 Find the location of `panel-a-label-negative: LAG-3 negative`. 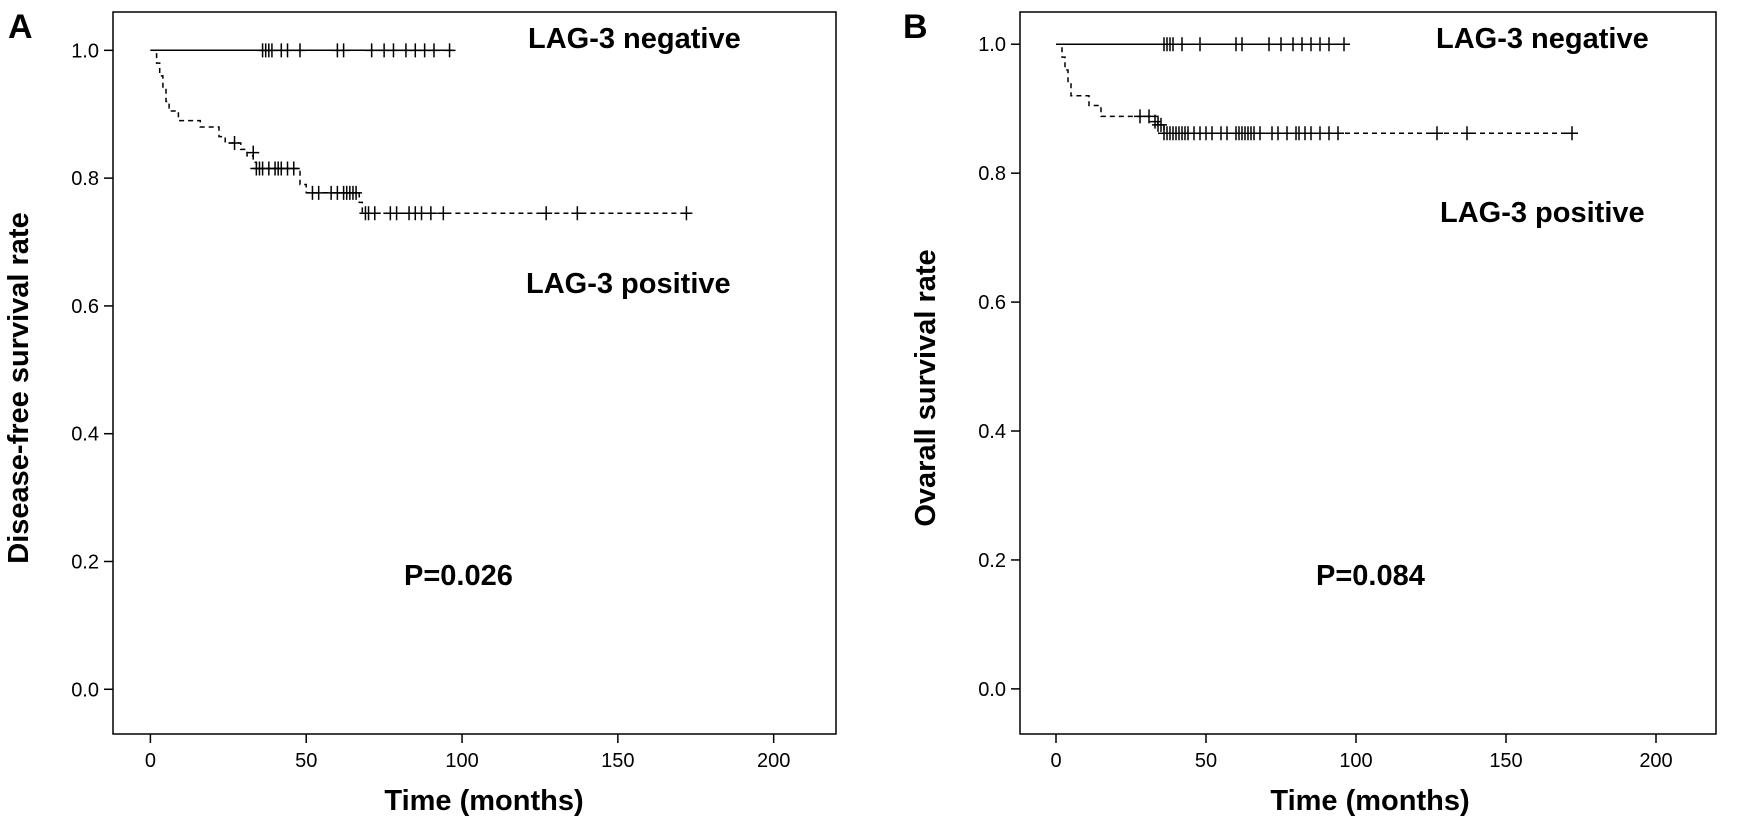

panel-a-label-negative: LAG-3 negative is located at coordinates (634, 39).